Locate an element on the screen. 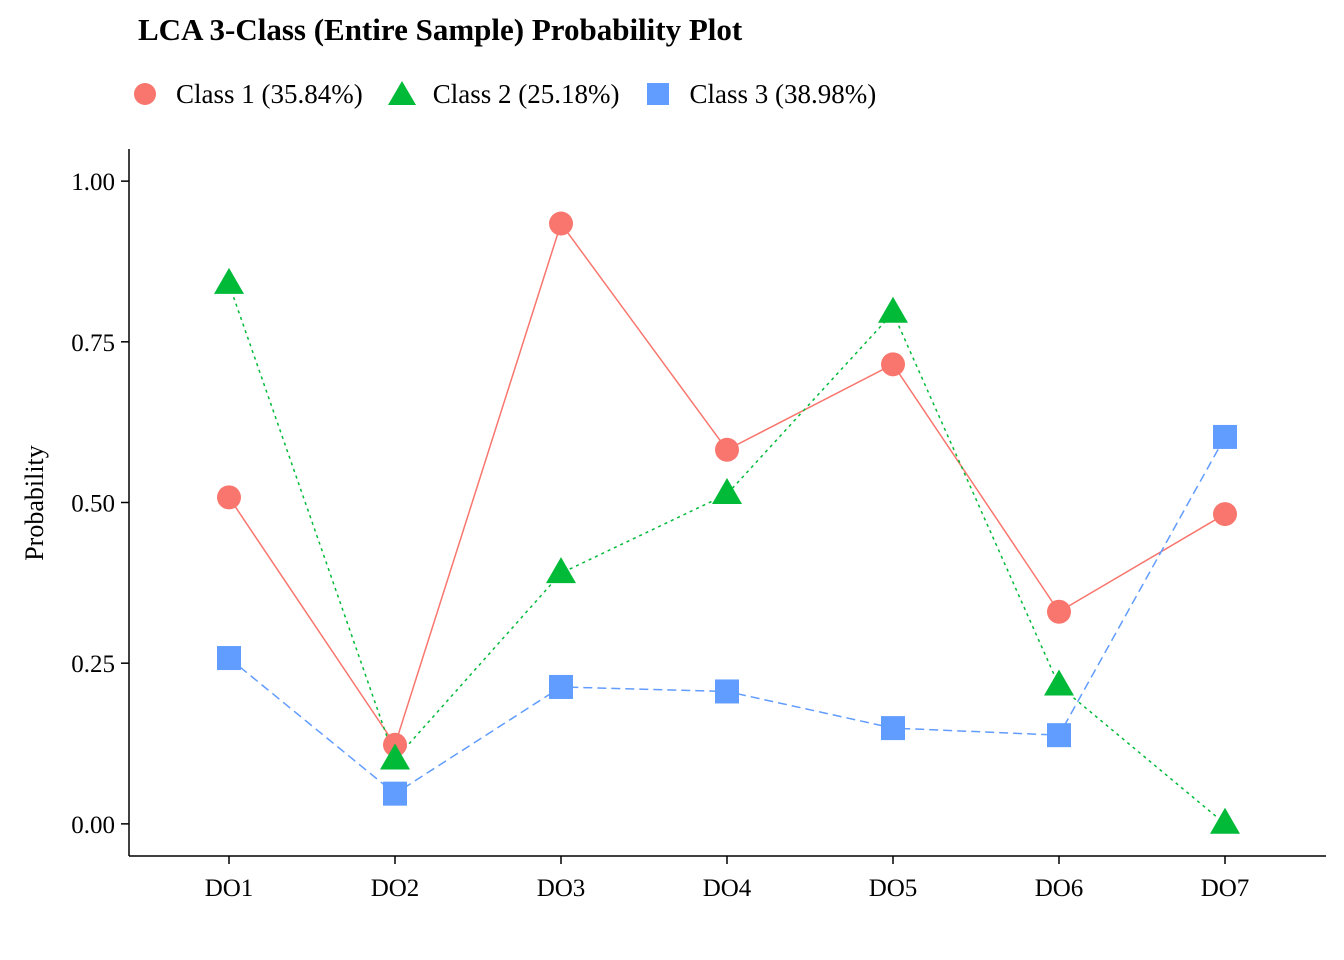 This screenshot has height=960, width=1344. legend-item-class-1: Class 1 (35.84%) is located at coordinates (245, 94).